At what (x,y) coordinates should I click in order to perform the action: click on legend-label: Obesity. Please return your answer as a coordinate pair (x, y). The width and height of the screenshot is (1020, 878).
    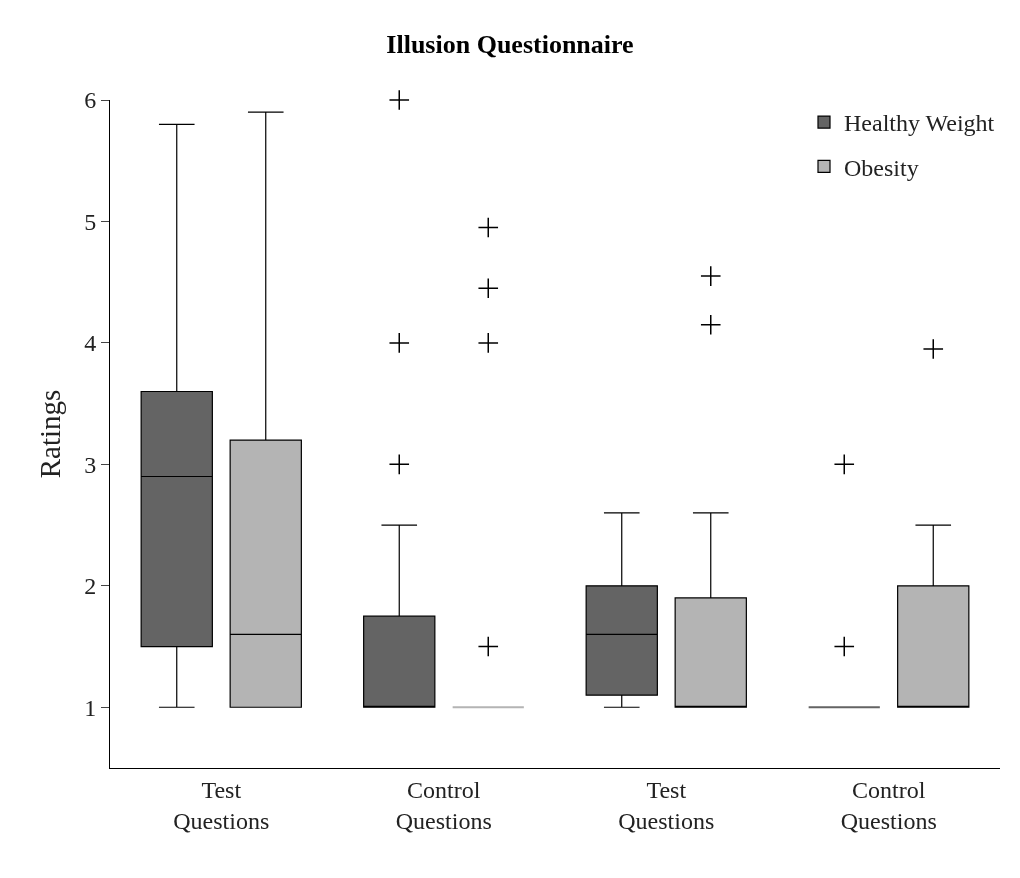
    Looking at the image, I should click on (881, 167).